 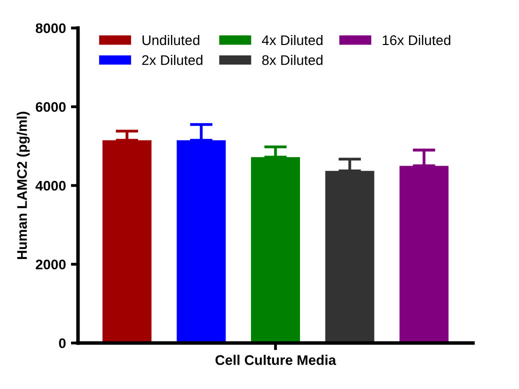 I want to click on y-tick-label: 8000, so click(x=51, y=28).